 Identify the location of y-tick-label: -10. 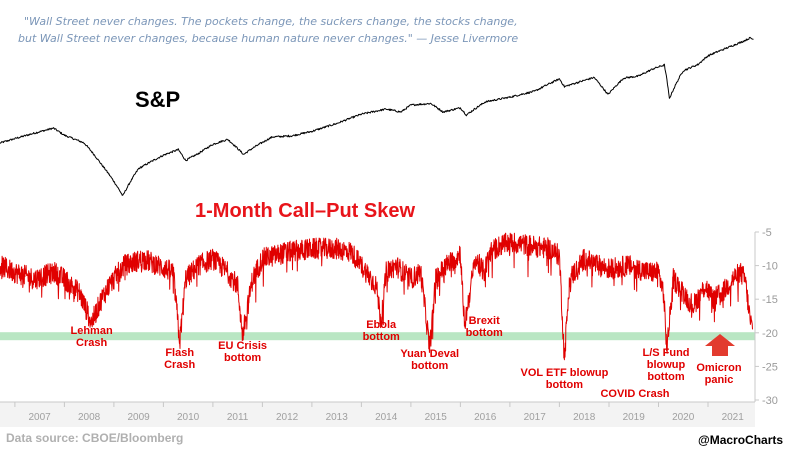
(770, 267).